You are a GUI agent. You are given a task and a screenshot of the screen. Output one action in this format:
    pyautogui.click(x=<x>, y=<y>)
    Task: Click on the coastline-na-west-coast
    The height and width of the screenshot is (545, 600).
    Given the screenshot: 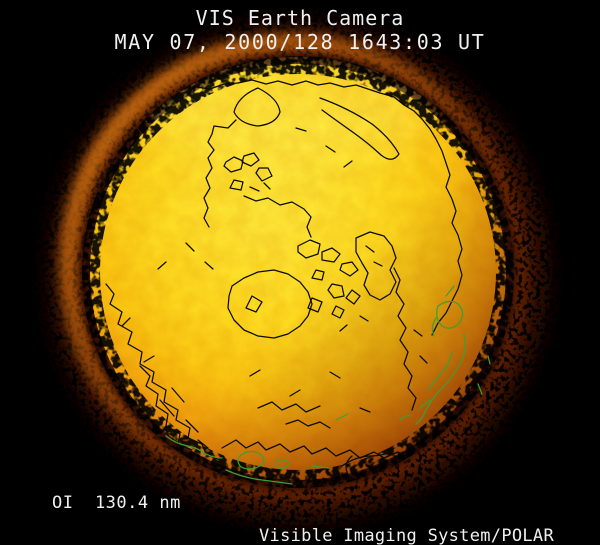 What is the action you would take?
    pyautogui.click(x=163, y=372)
    